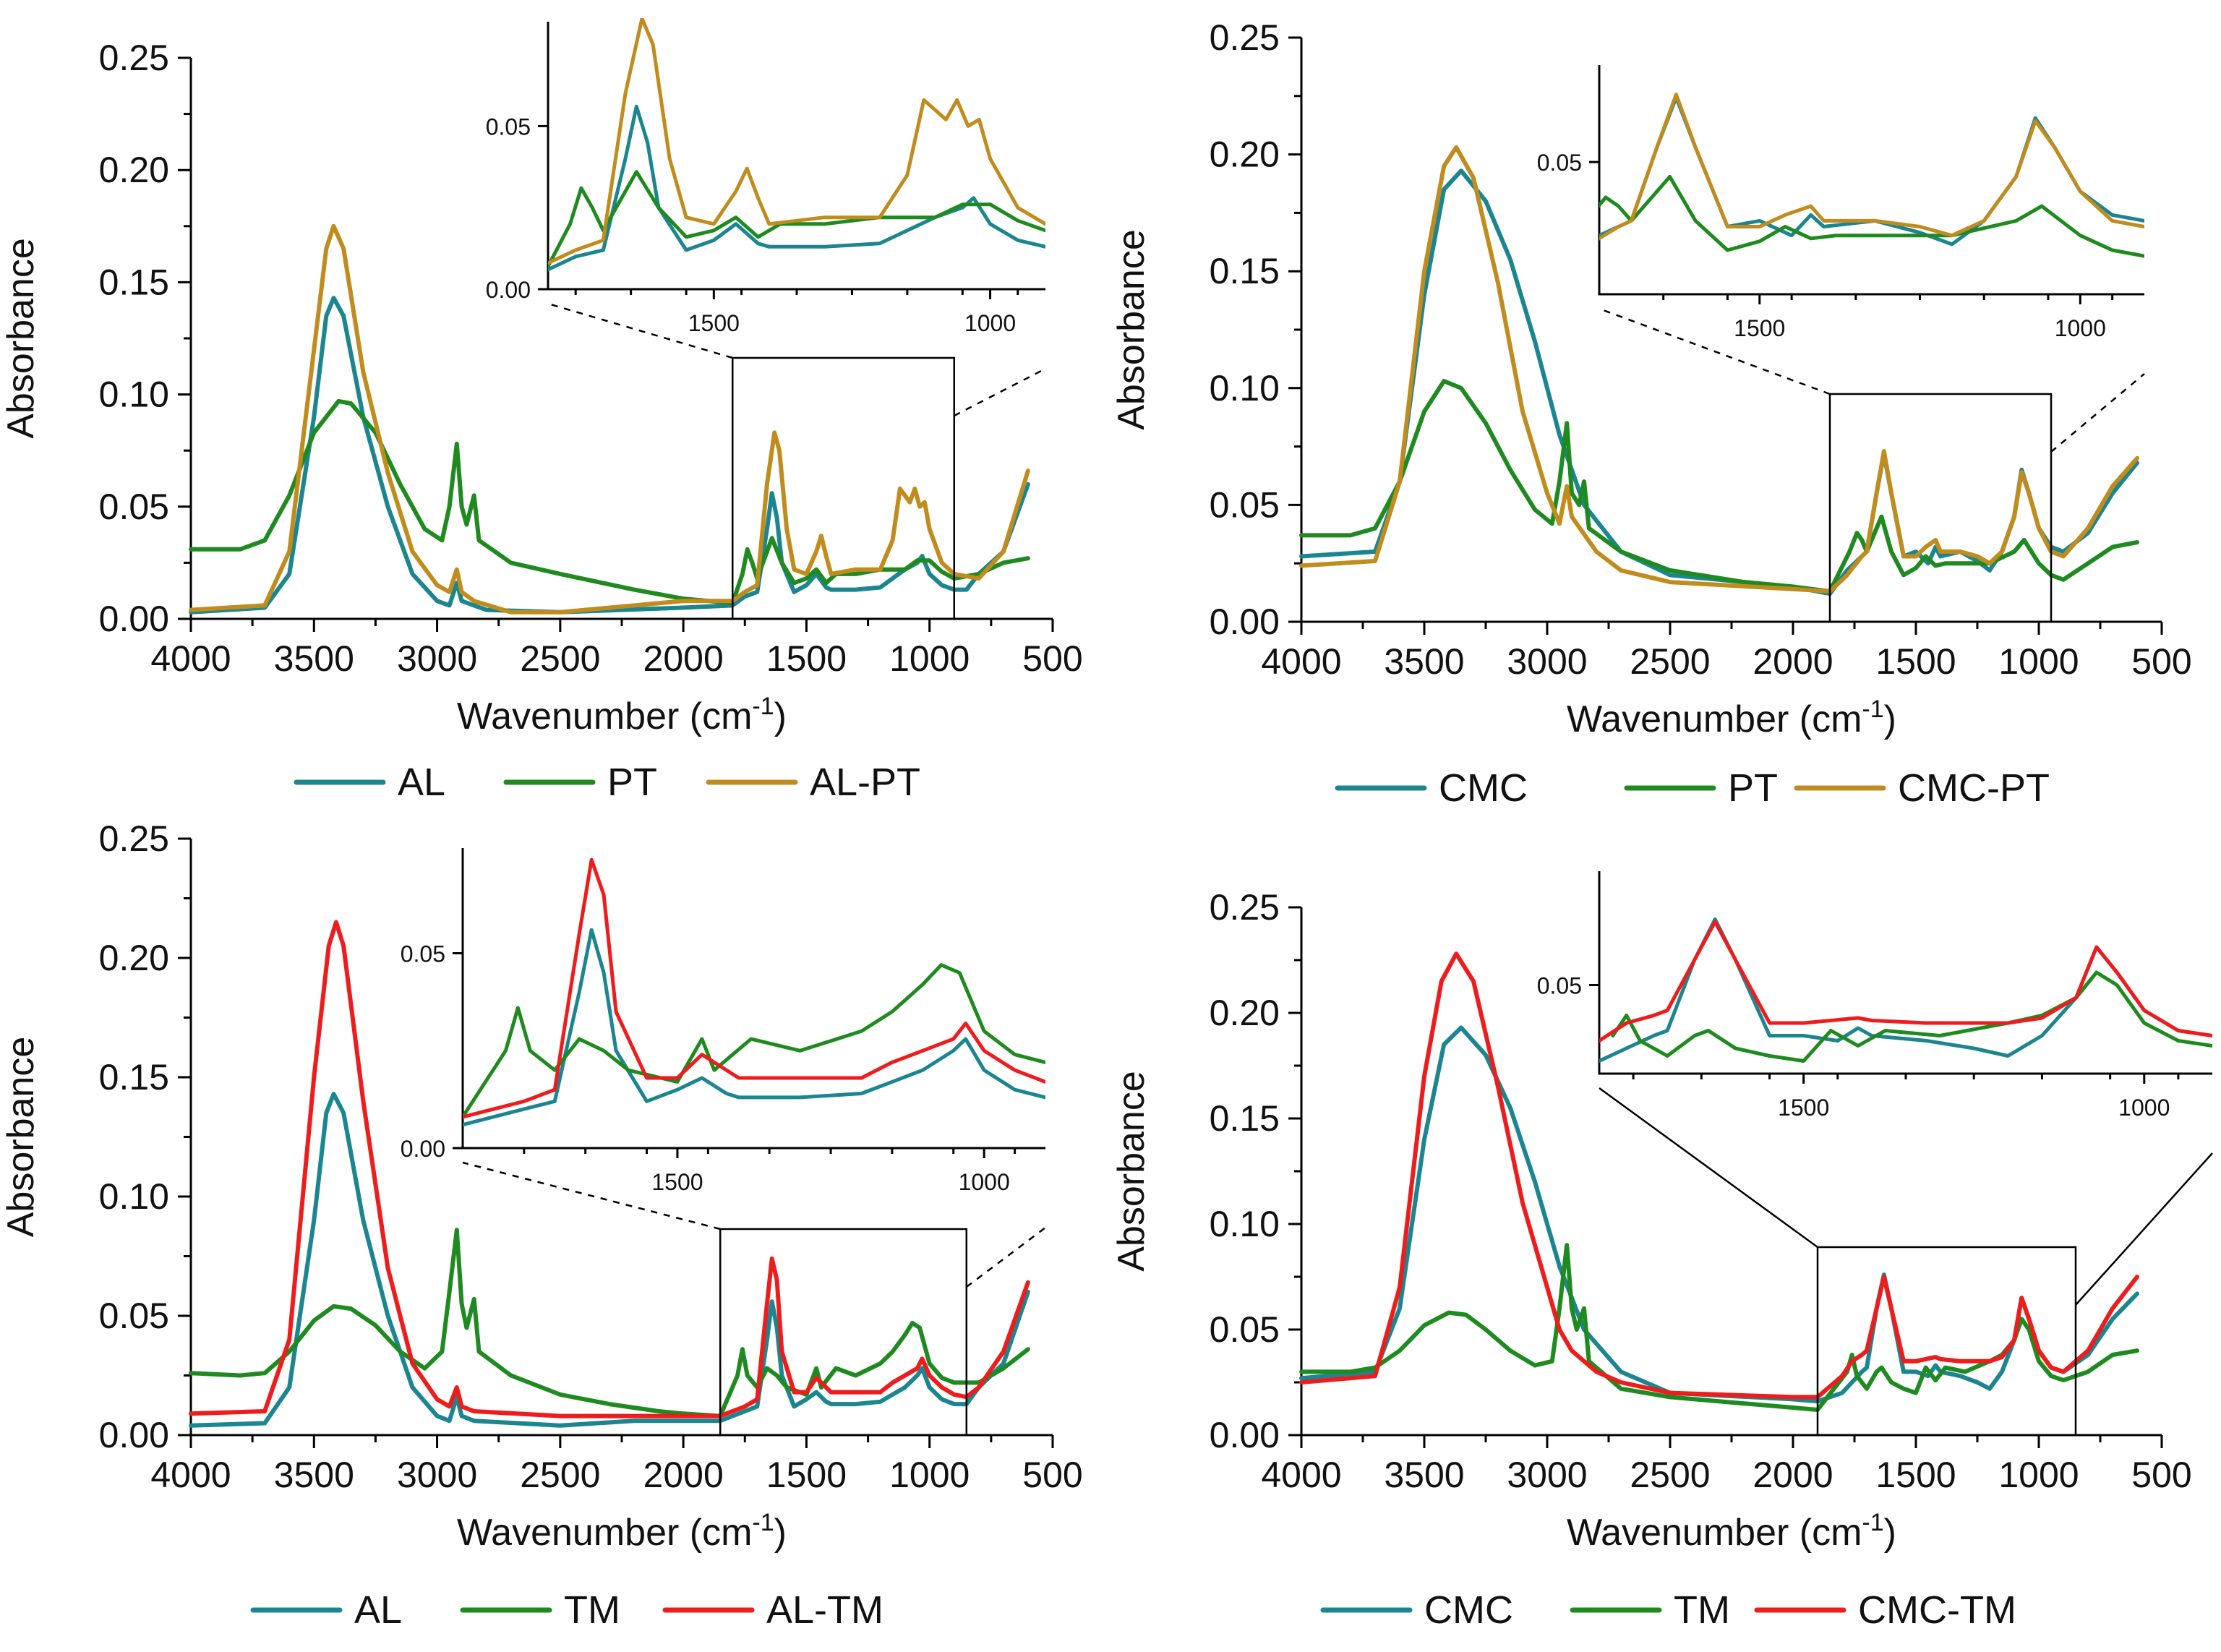 Image resolution: width=2221 pixels, height=1652 pixels. I want to click on inset-series-line-al-pt, so click(797, 142).